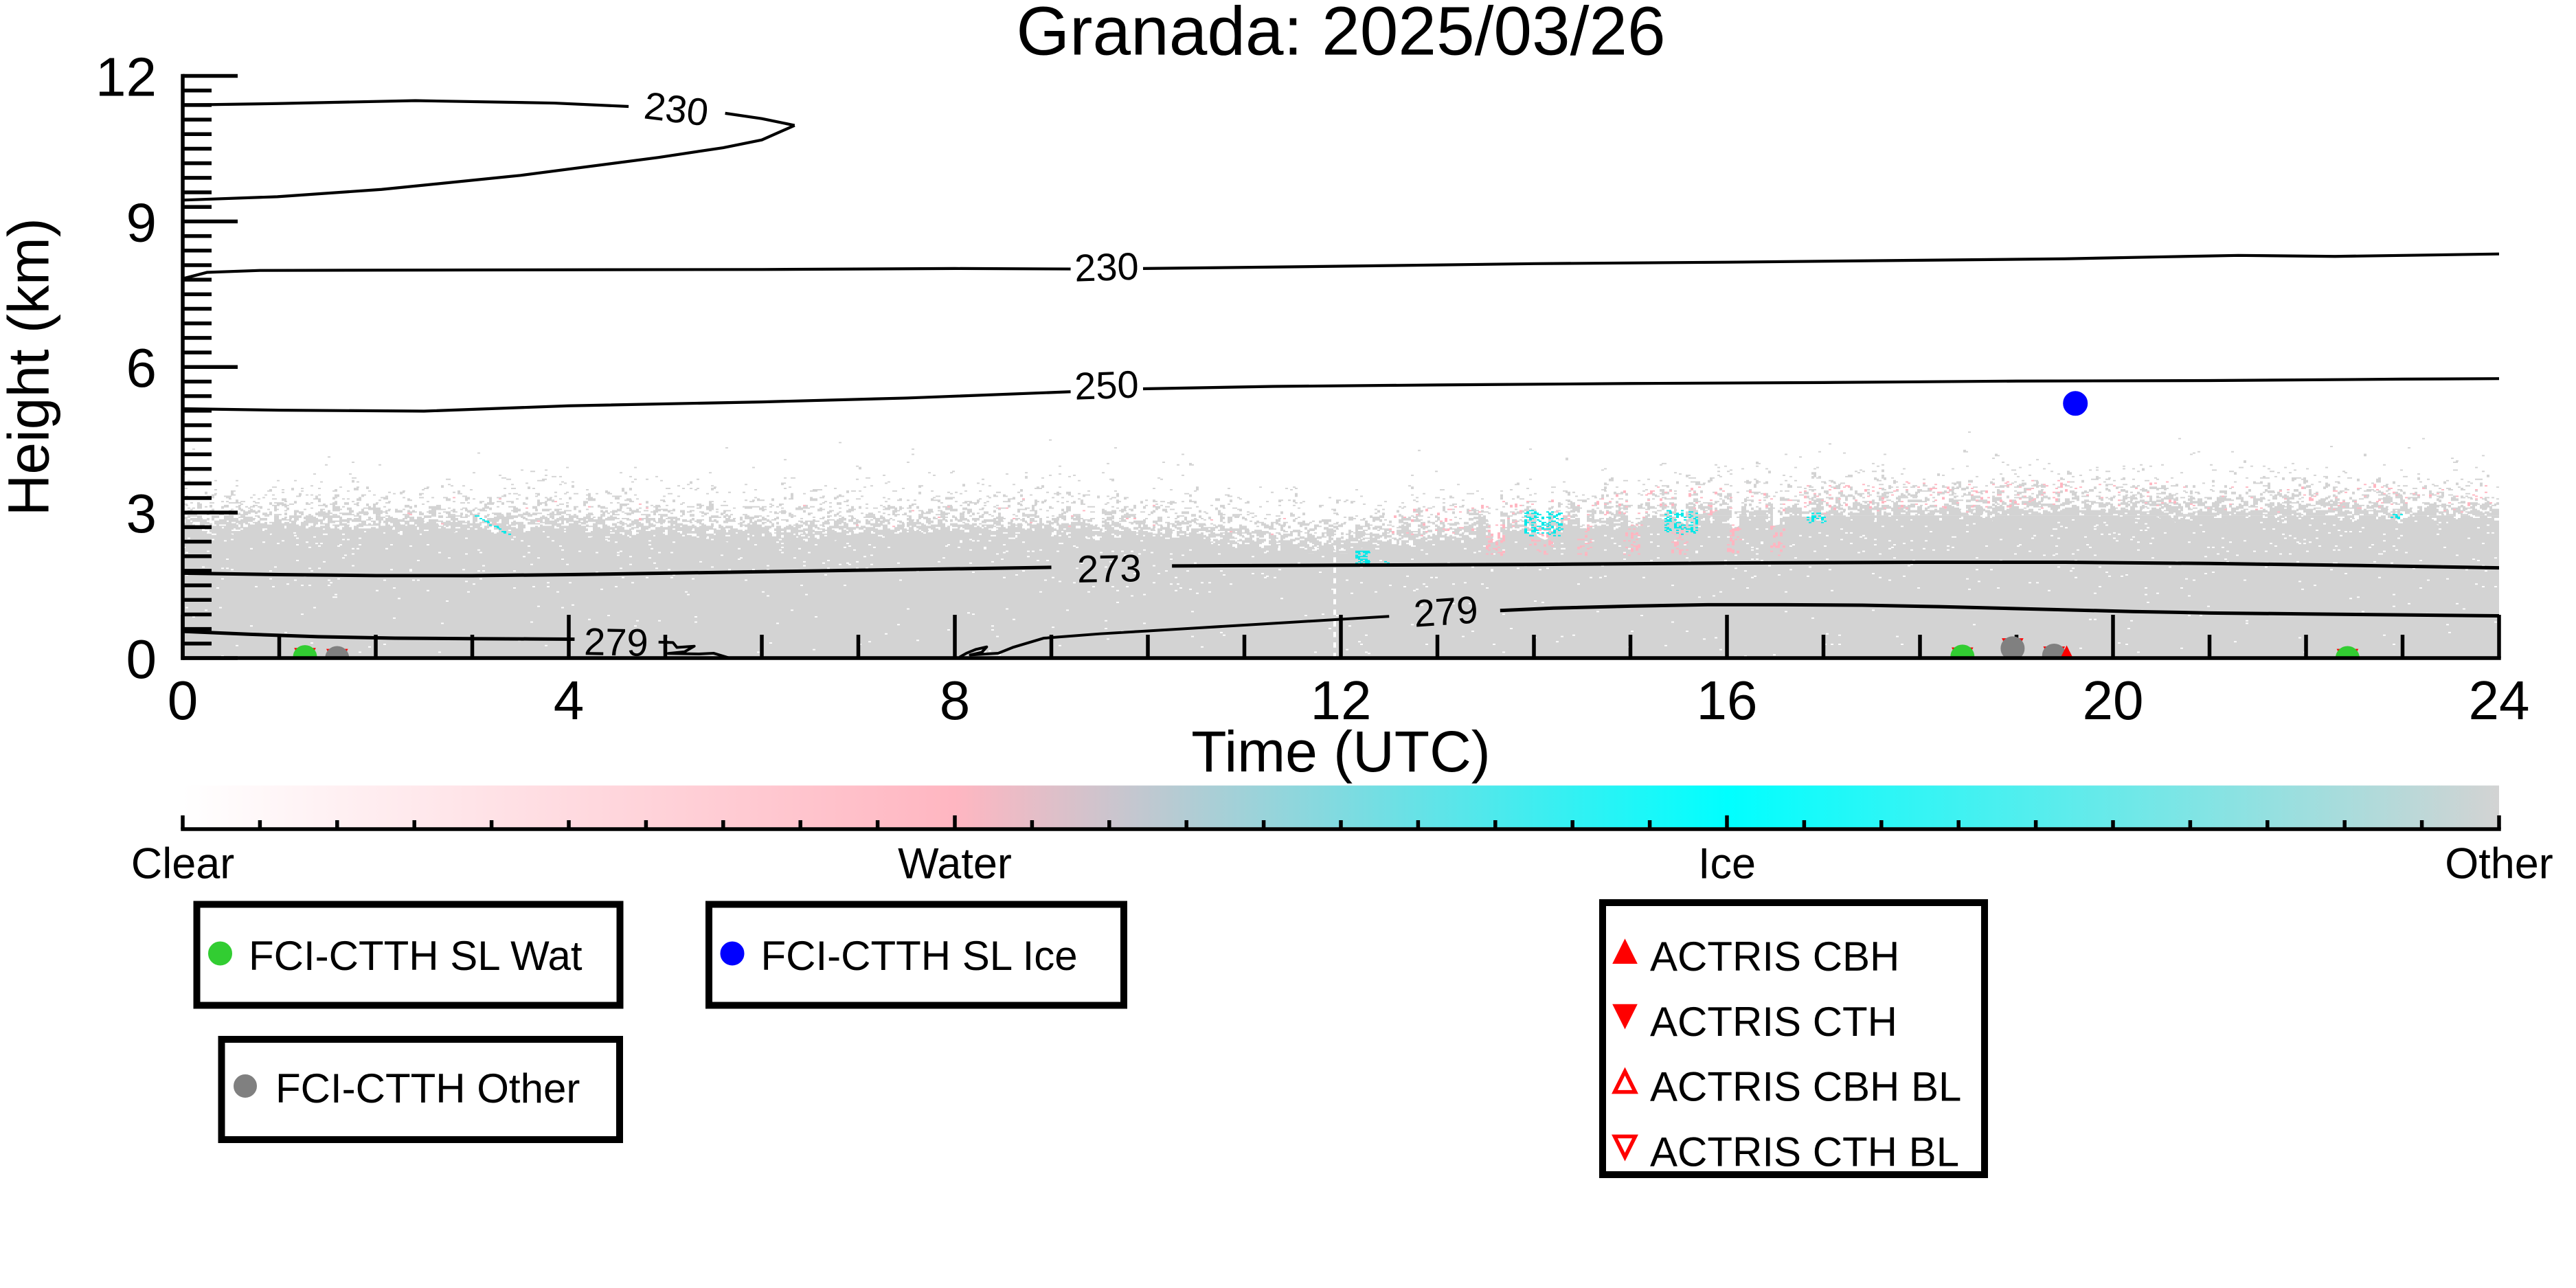  What do you see at coordinates (1804, 1152) in the screenshot?
I see `svg-text: ACTRIS CTH BL` at bounding box center [1804, 1152].